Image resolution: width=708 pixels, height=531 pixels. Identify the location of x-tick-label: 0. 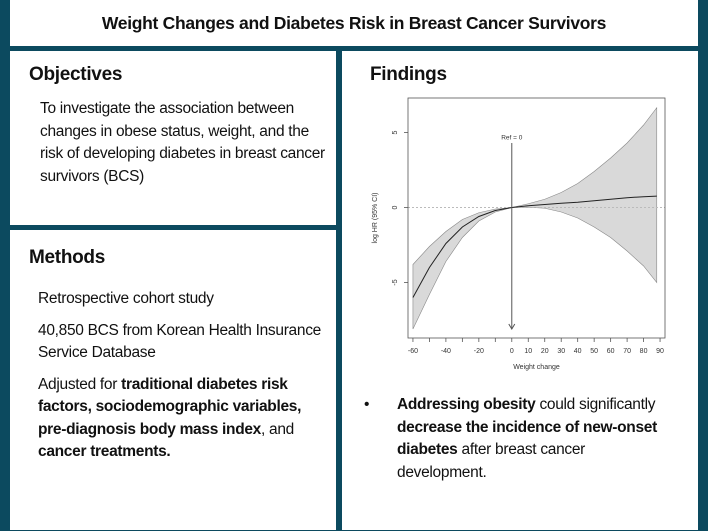
(512, 351).